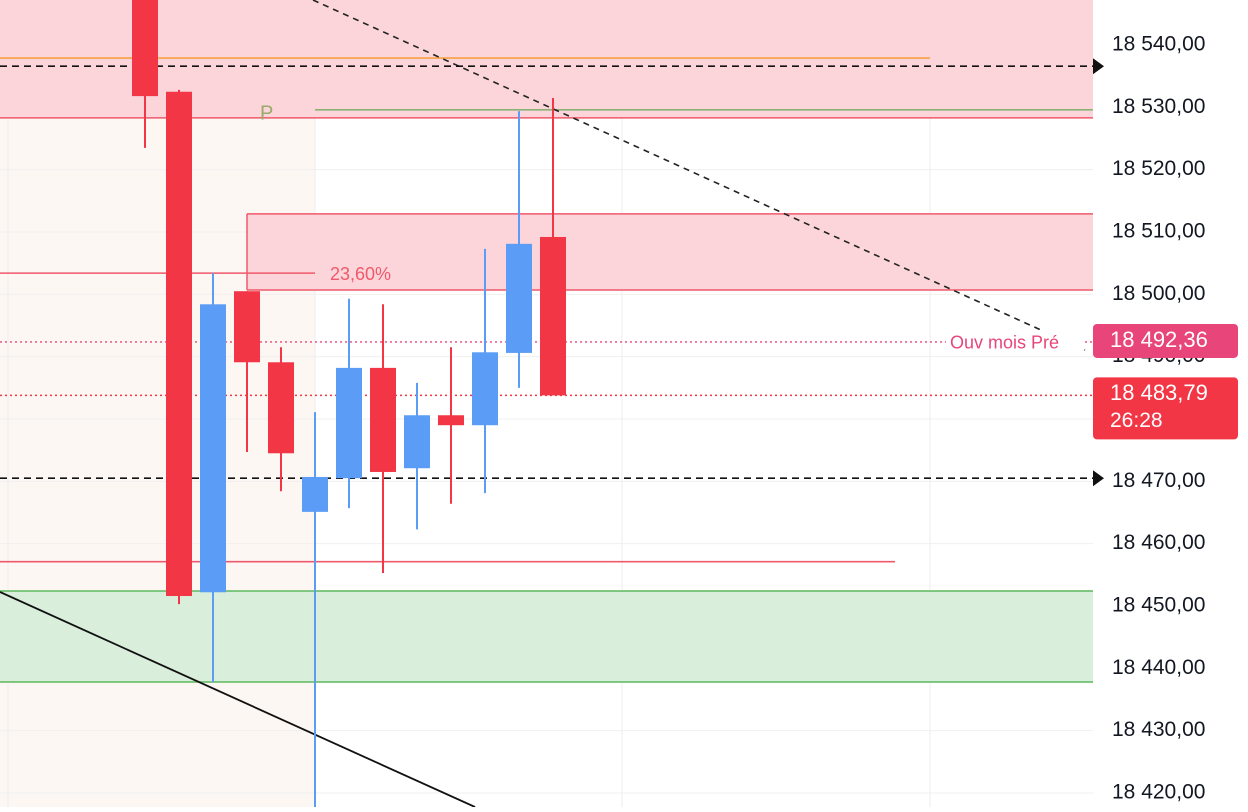 This screenshot has height=812, width=1248. What do you see at coordinates (1158, 106) in the screenshot?
I see `y-tick-label: 18 530,00` at bounding box center [1158, 106].